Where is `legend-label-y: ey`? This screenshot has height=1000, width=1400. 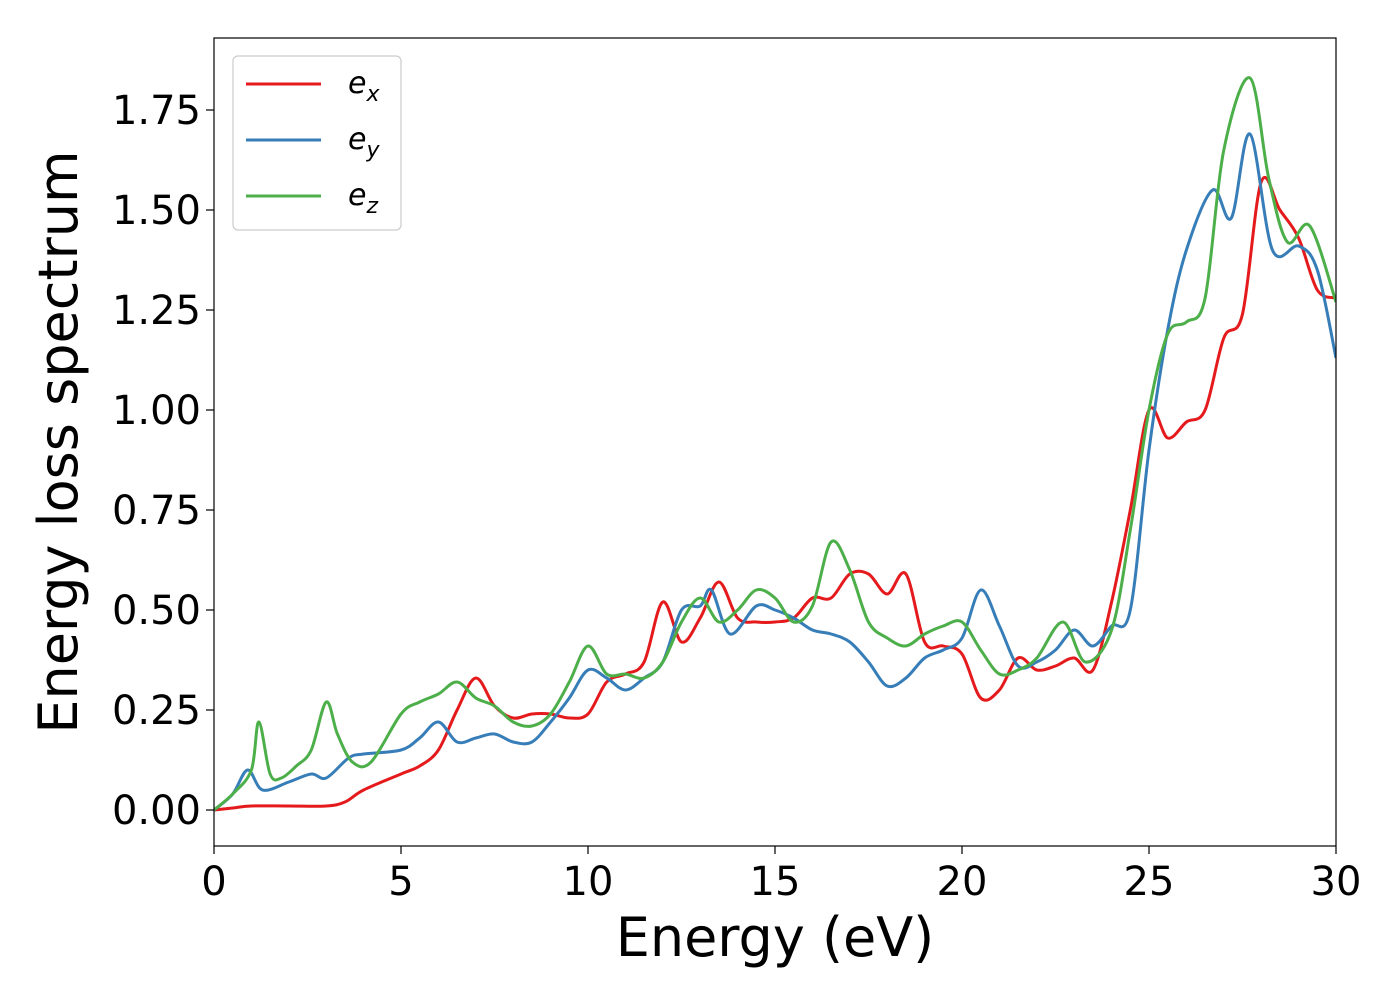
legend-label-y: ey is located at coordinates (364, 142).